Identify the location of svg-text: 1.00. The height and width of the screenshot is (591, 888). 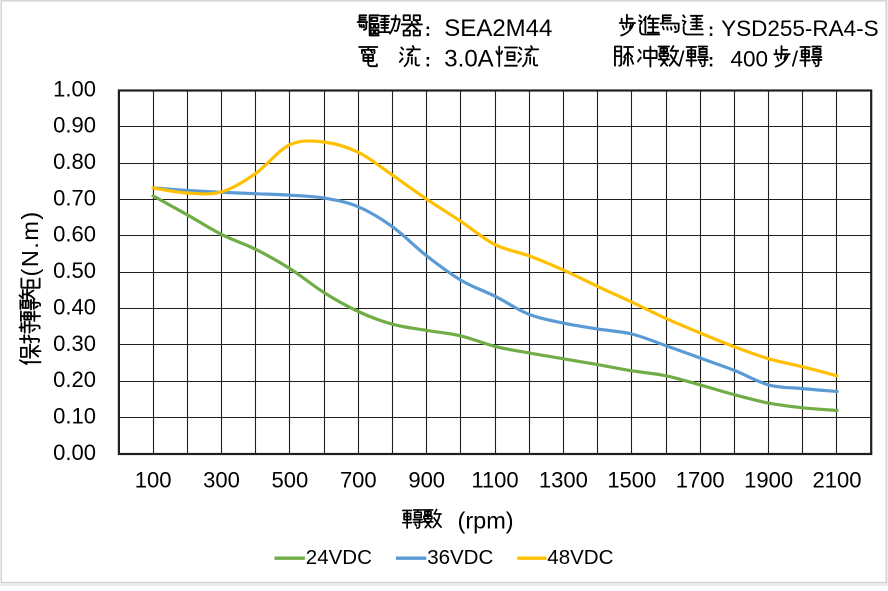
(74, 88).